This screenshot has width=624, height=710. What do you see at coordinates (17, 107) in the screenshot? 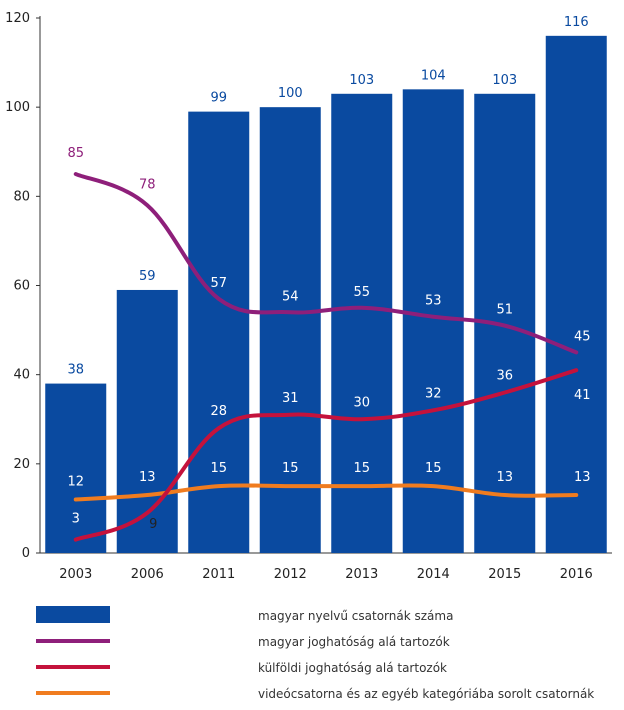
I see `y-tick-label: 100` at bounding box center [17, 107].